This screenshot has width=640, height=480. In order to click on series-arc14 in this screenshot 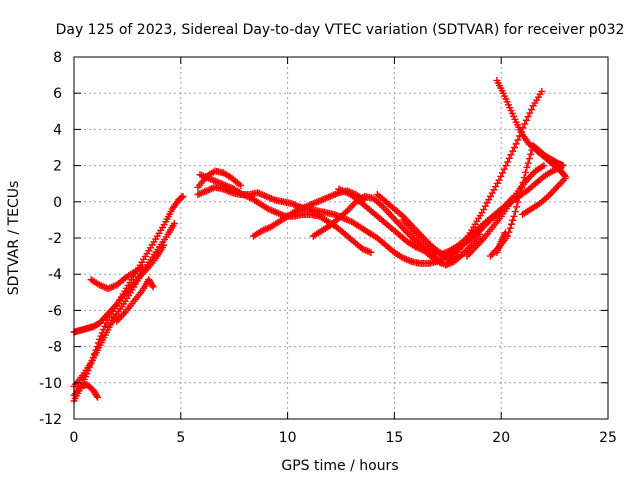, I will do `click(492, 210)`.